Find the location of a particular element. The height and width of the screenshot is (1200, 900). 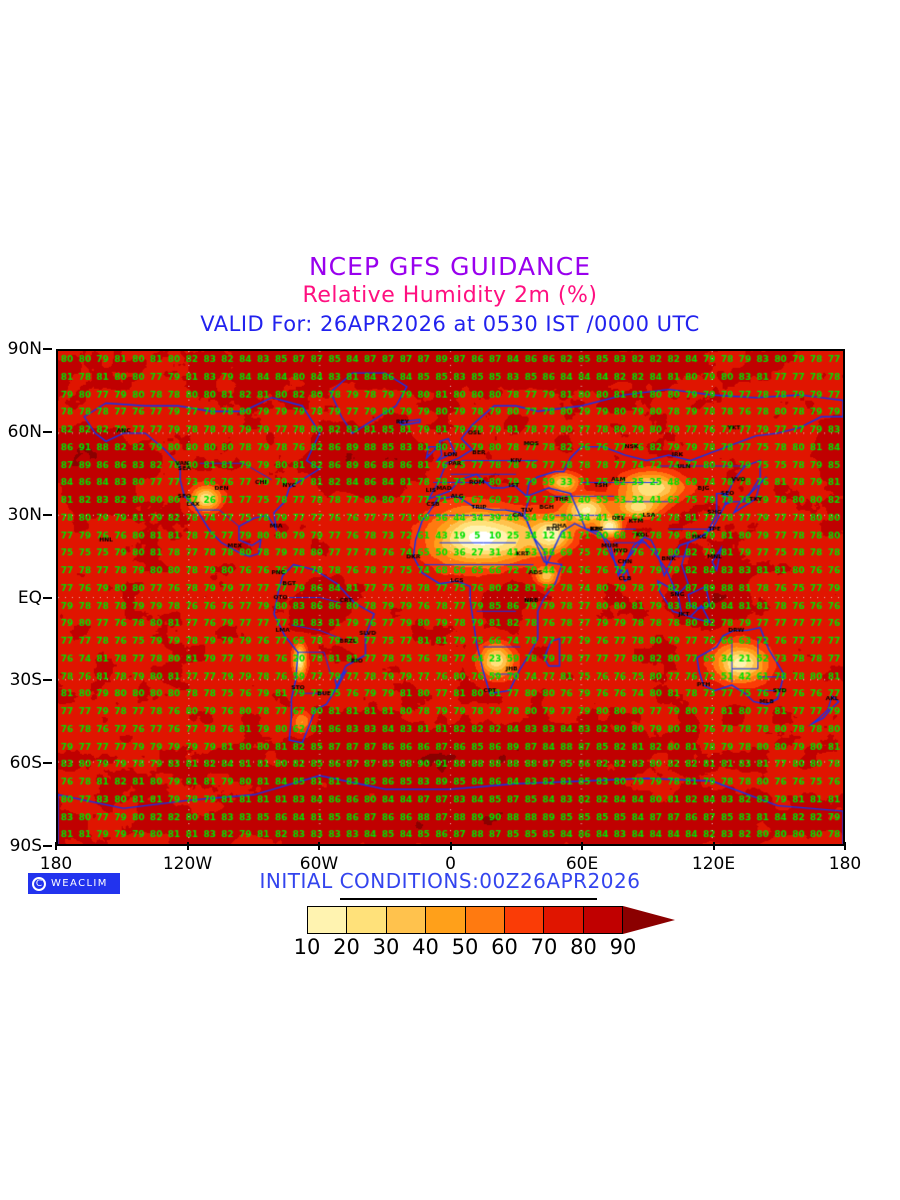

lat-tick-label-30N: 30N is located at coordinates (24, 514).